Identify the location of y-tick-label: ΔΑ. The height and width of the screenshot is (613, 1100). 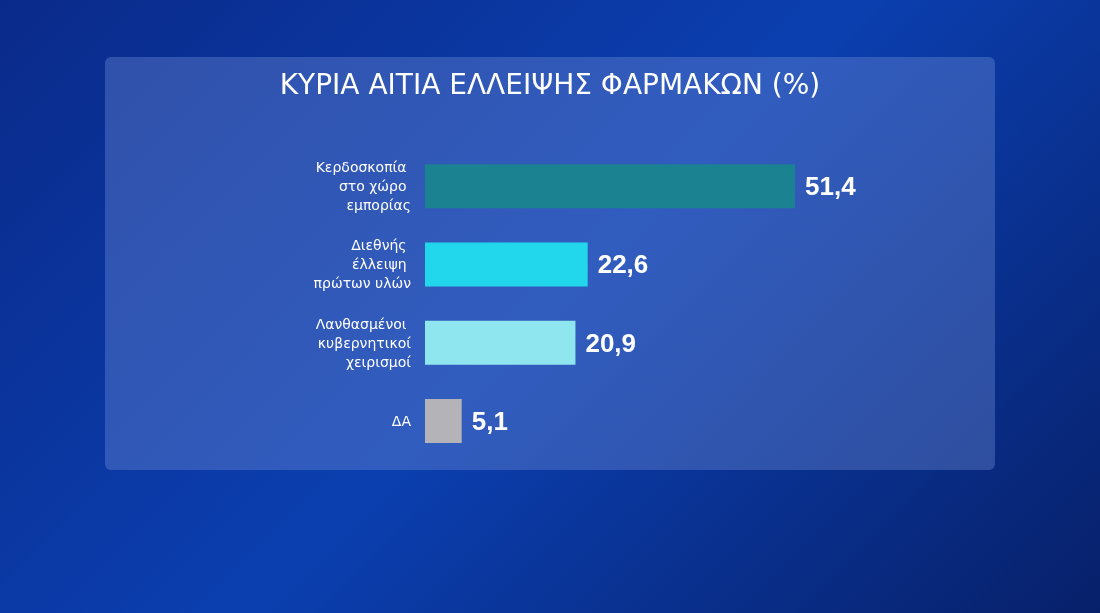
(401, 420).